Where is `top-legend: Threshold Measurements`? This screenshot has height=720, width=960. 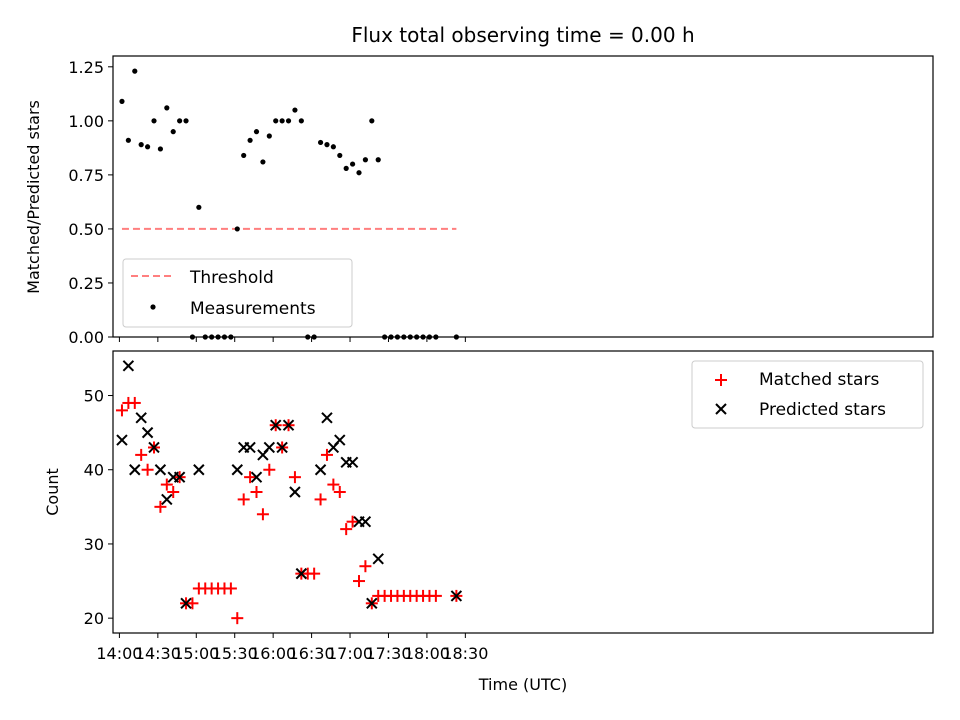
top-legend: Threshold Measurements is located at coordinates (237, 293).